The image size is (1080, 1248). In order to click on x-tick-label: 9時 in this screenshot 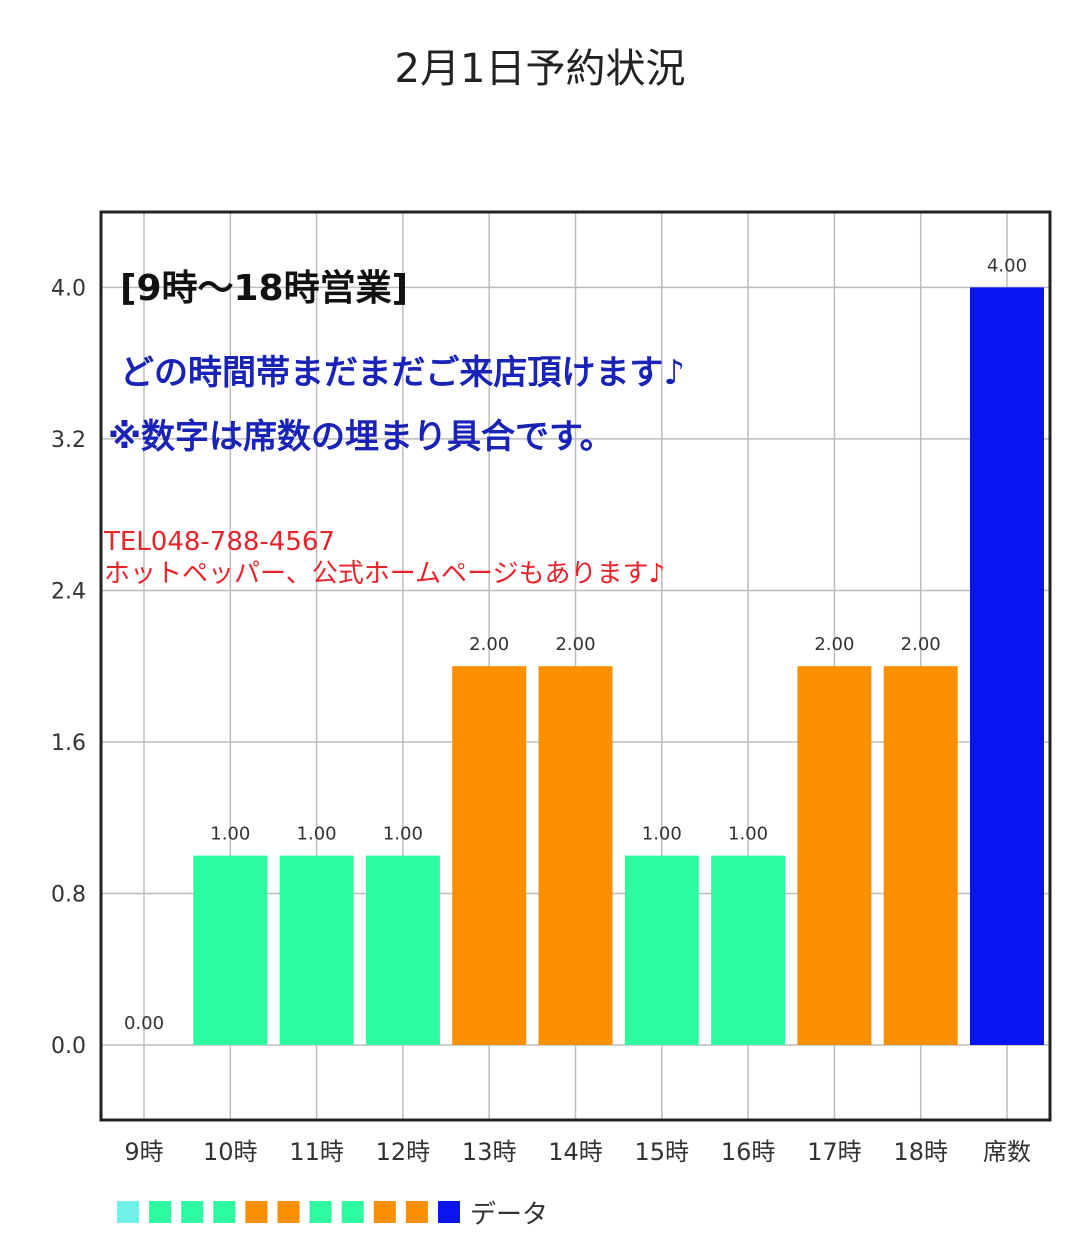, I will do `click(143, 1152)`.